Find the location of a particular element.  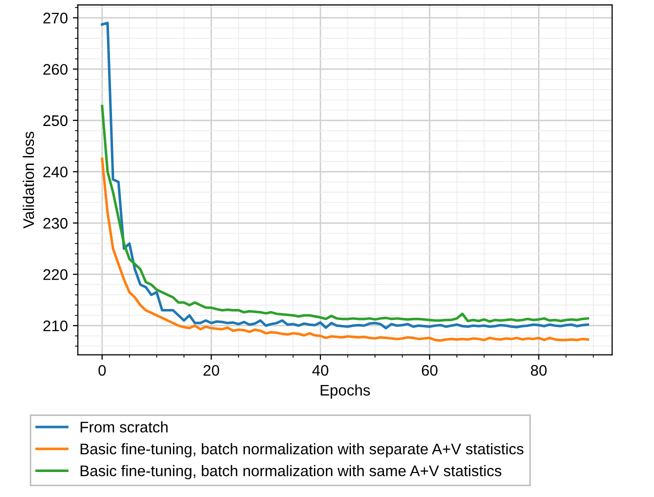

y-tick-label: 250 is located at coordinates (55, 120).